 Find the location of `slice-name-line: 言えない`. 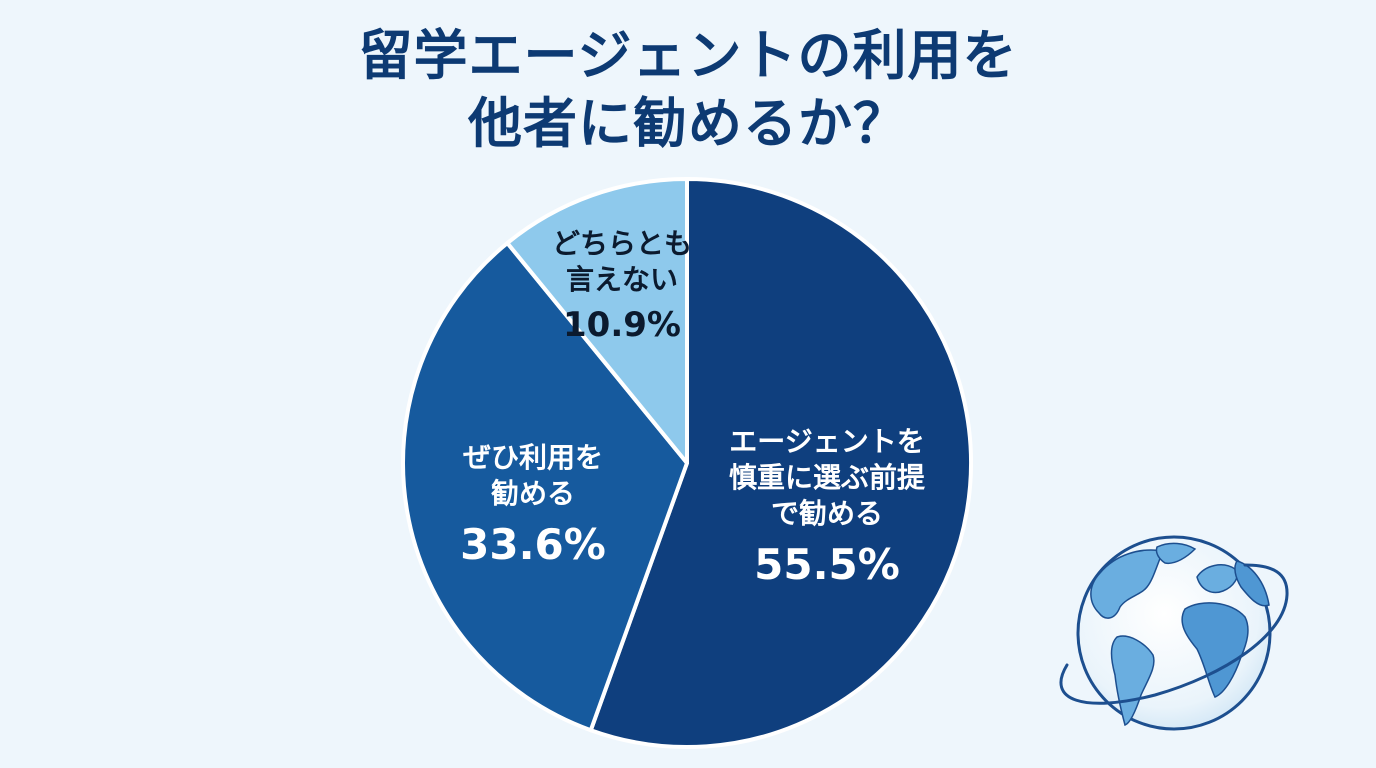

slice-name-line: 言えない is located at coordinates (622, 279).